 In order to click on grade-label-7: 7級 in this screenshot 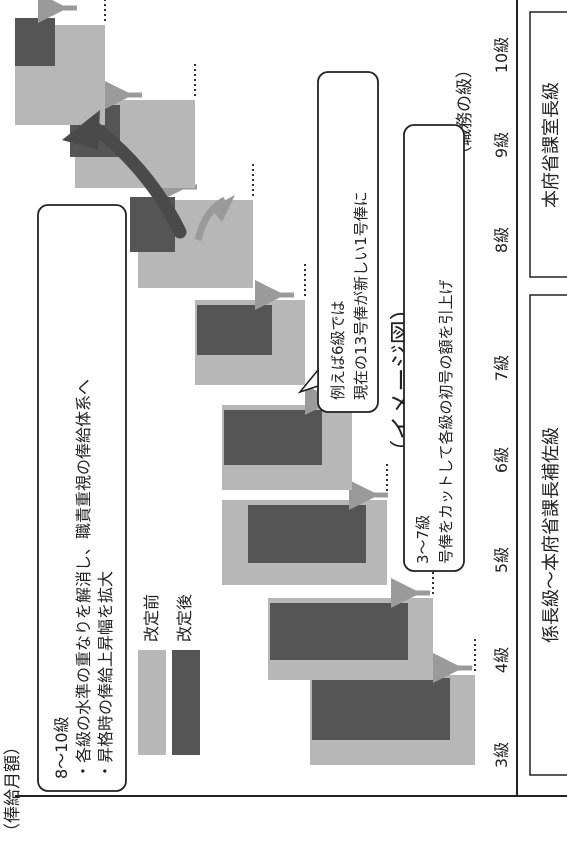, I will do `click(501, 368)`.